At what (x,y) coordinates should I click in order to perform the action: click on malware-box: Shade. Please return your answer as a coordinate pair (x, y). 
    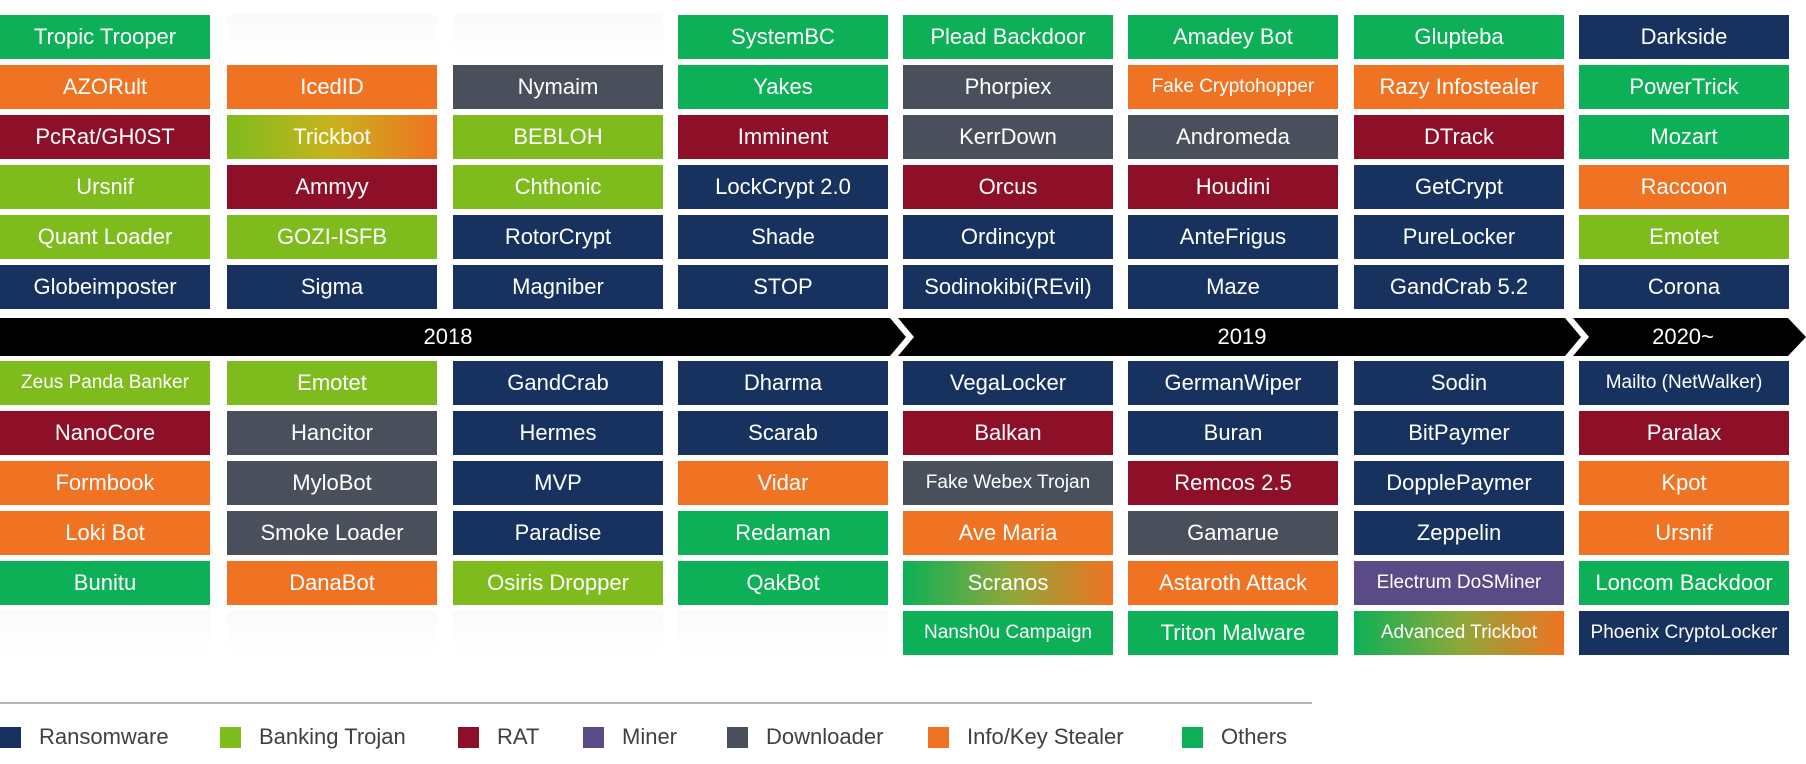
    Looking at the image, I should click on (783, 237).